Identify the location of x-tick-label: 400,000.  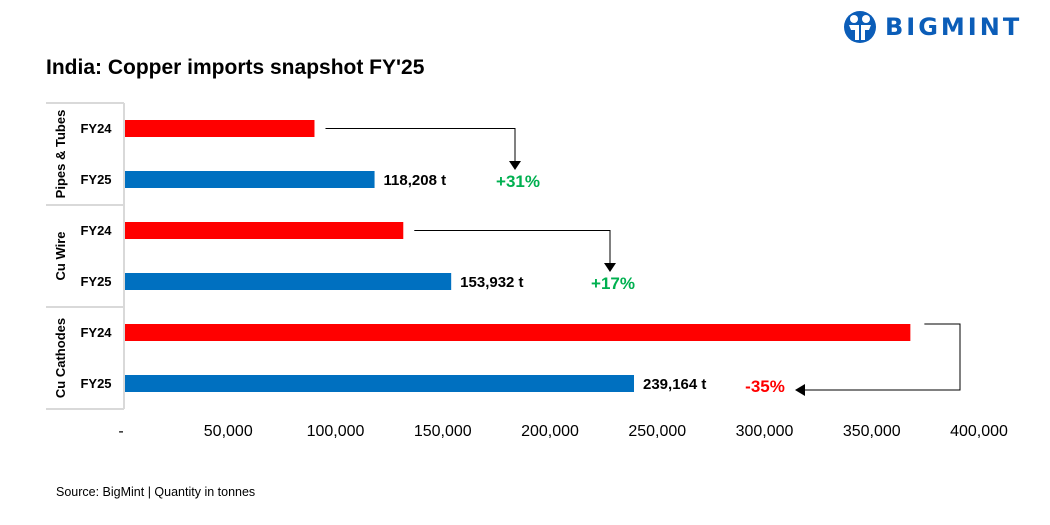
(979, 431).